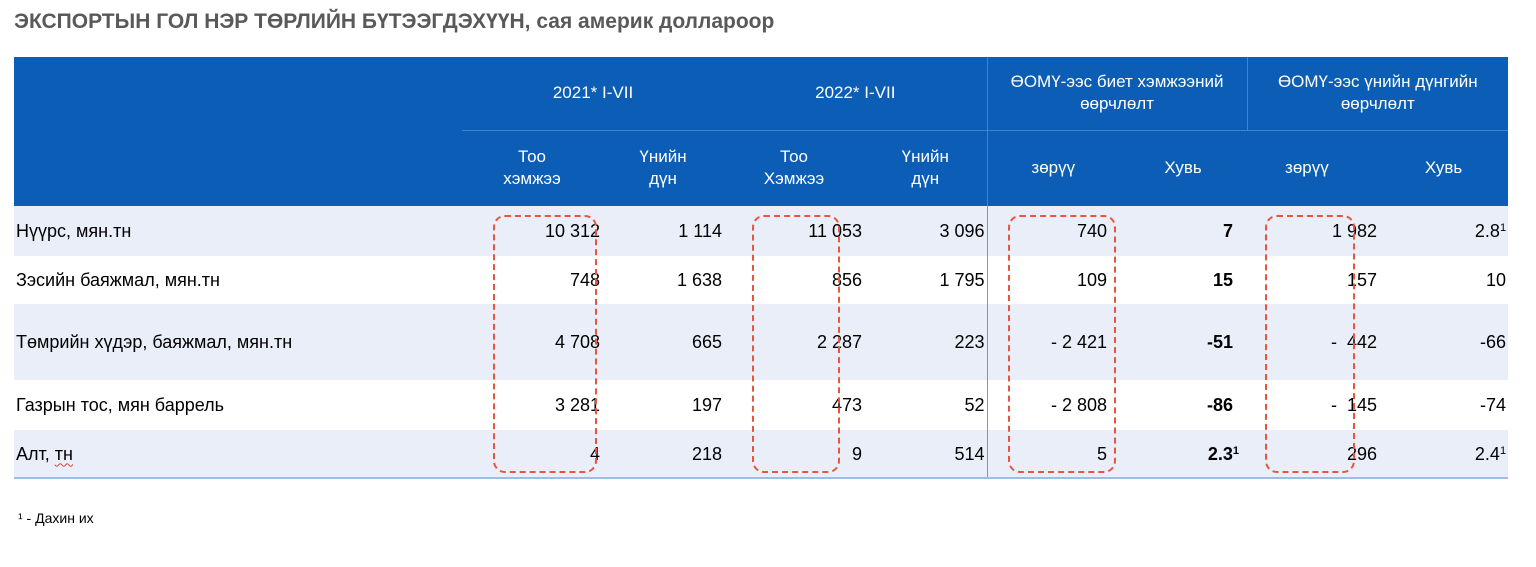  Describe the element at coordinates (1313, 231) in the screenshot. I see `cell-value-diff: 1 982` at that location.